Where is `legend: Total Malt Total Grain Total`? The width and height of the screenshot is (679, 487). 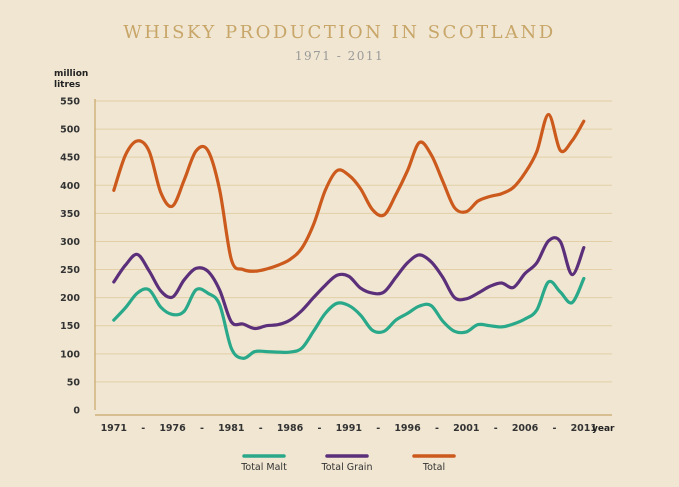 legend: Total Malt Total Grain Total is located at coordinates (348, 463).